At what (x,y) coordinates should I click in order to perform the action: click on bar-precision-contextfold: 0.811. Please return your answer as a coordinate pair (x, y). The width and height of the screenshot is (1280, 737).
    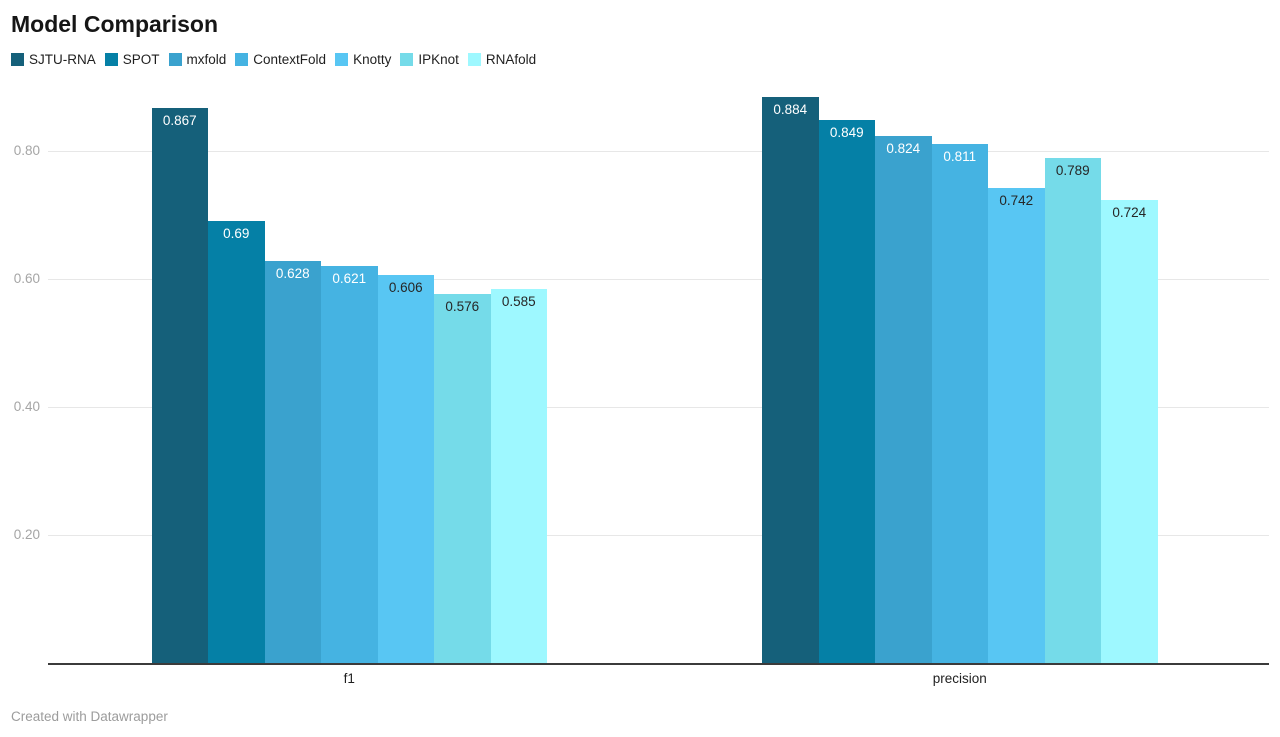
    Looking at the image, I should click on (959, 403).